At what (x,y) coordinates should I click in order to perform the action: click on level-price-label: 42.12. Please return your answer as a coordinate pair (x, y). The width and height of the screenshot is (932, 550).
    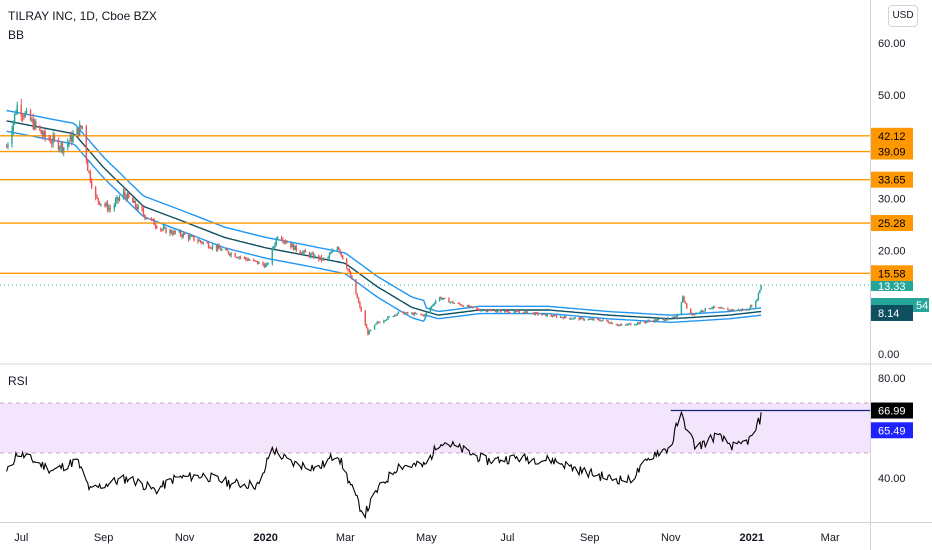
    Looking at the image, I should click on (892, 137).